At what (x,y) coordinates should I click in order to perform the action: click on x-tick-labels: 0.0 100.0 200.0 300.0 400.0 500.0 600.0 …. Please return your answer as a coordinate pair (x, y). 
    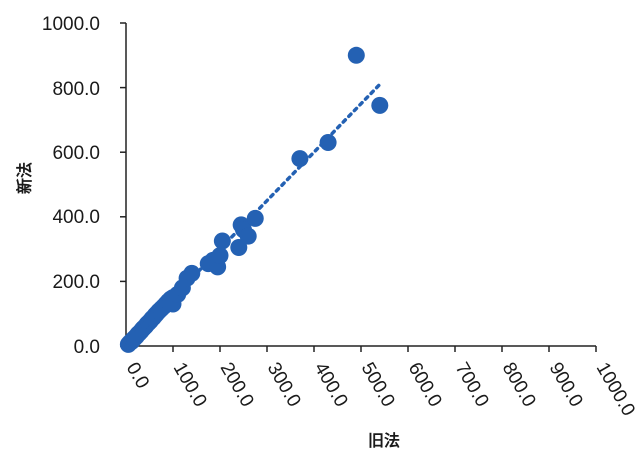
    Looking at the image, I should click on (380, 389).